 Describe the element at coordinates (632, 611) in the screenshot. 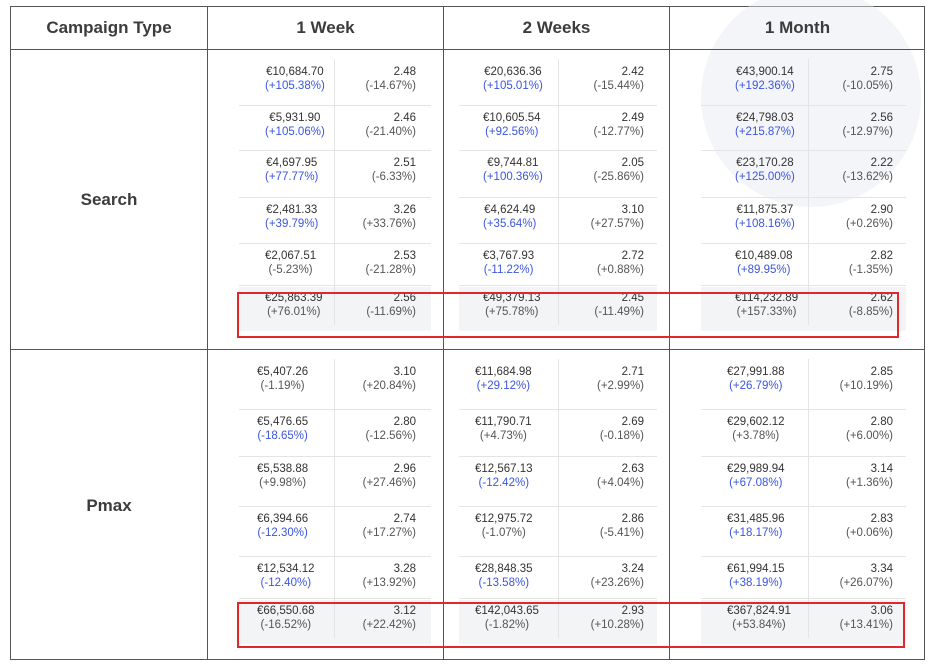

I see `ratio-value: 2.93` at that location.